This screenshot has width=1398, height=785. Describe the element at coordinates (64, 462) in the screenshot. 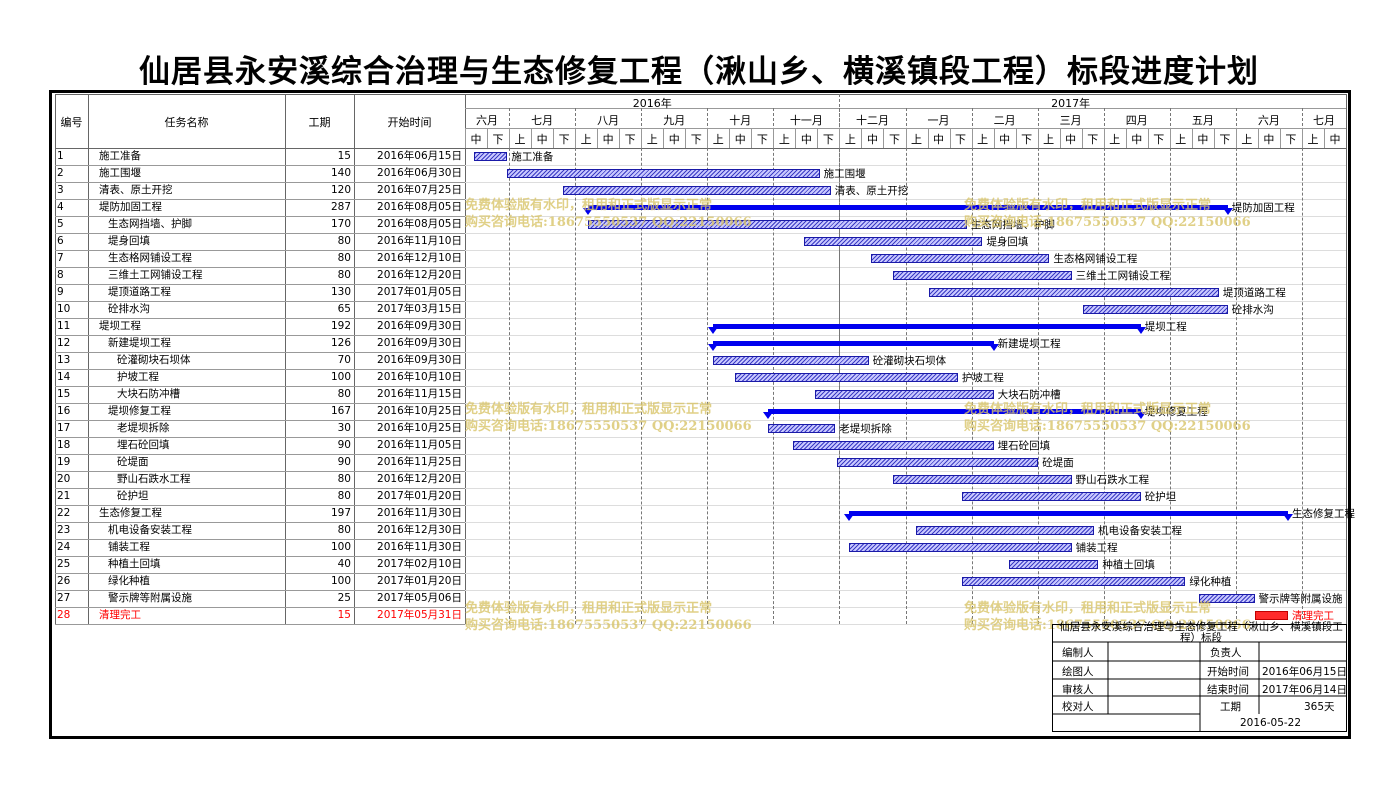

I see `task-id: 19` at that location.